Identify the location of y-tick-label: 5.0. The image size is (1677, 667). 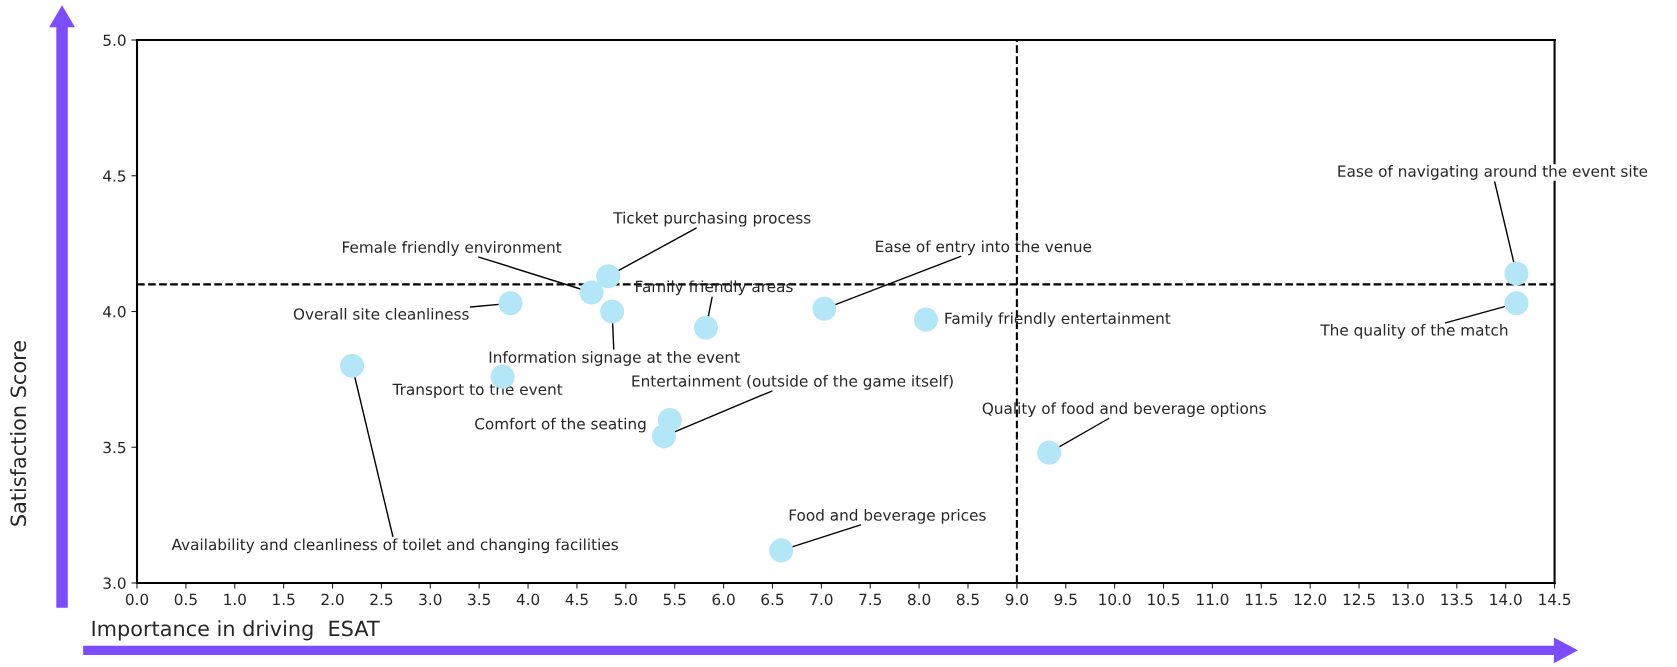
(114, 40).